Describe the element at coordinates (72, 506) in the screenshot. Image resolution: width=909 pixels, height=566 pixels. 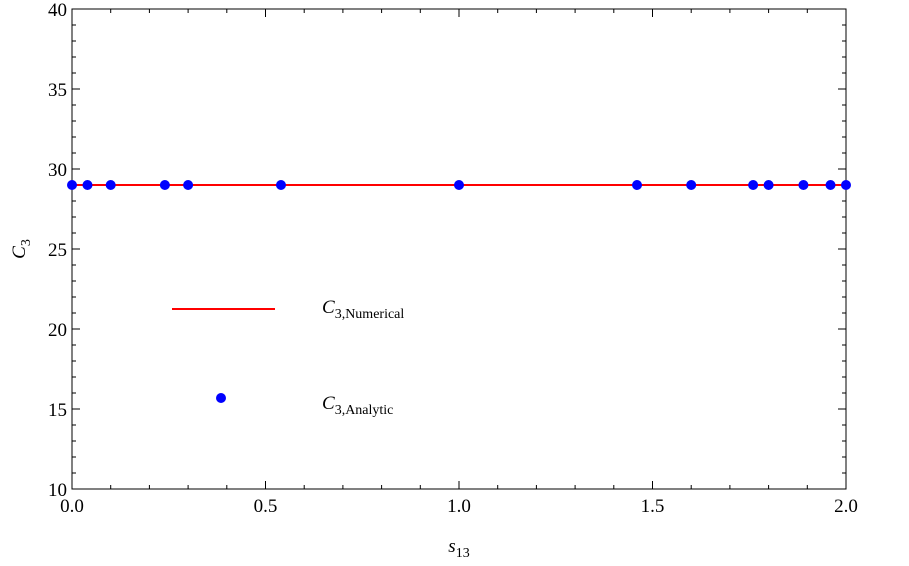
I see `x-tick-label: 0.0` at that location.